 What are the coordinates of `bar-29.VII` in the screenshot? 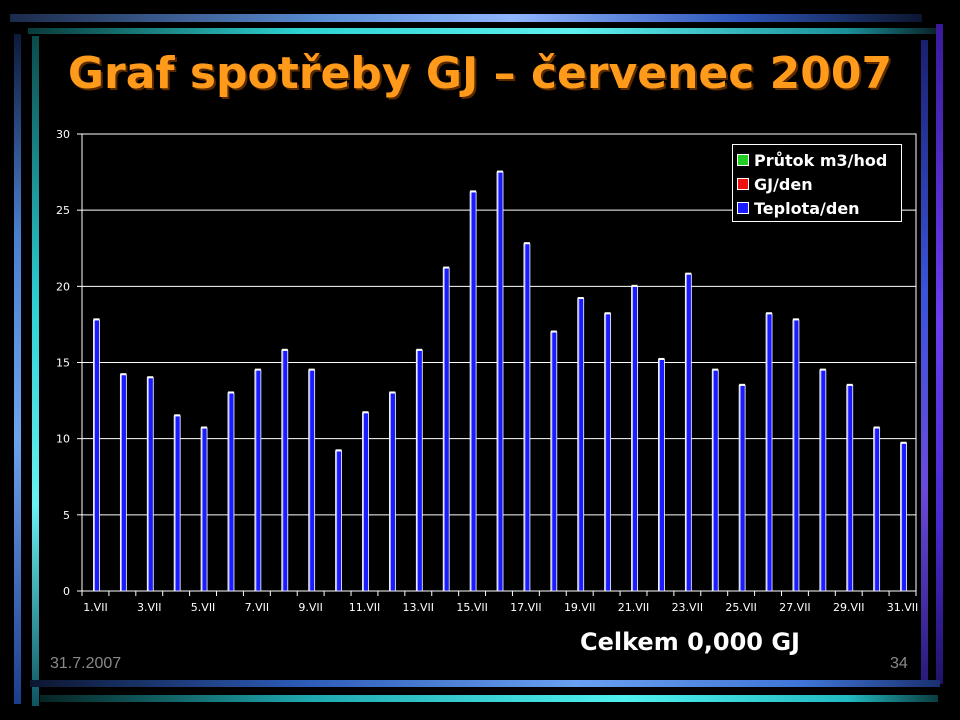 It's located at (850, 487).